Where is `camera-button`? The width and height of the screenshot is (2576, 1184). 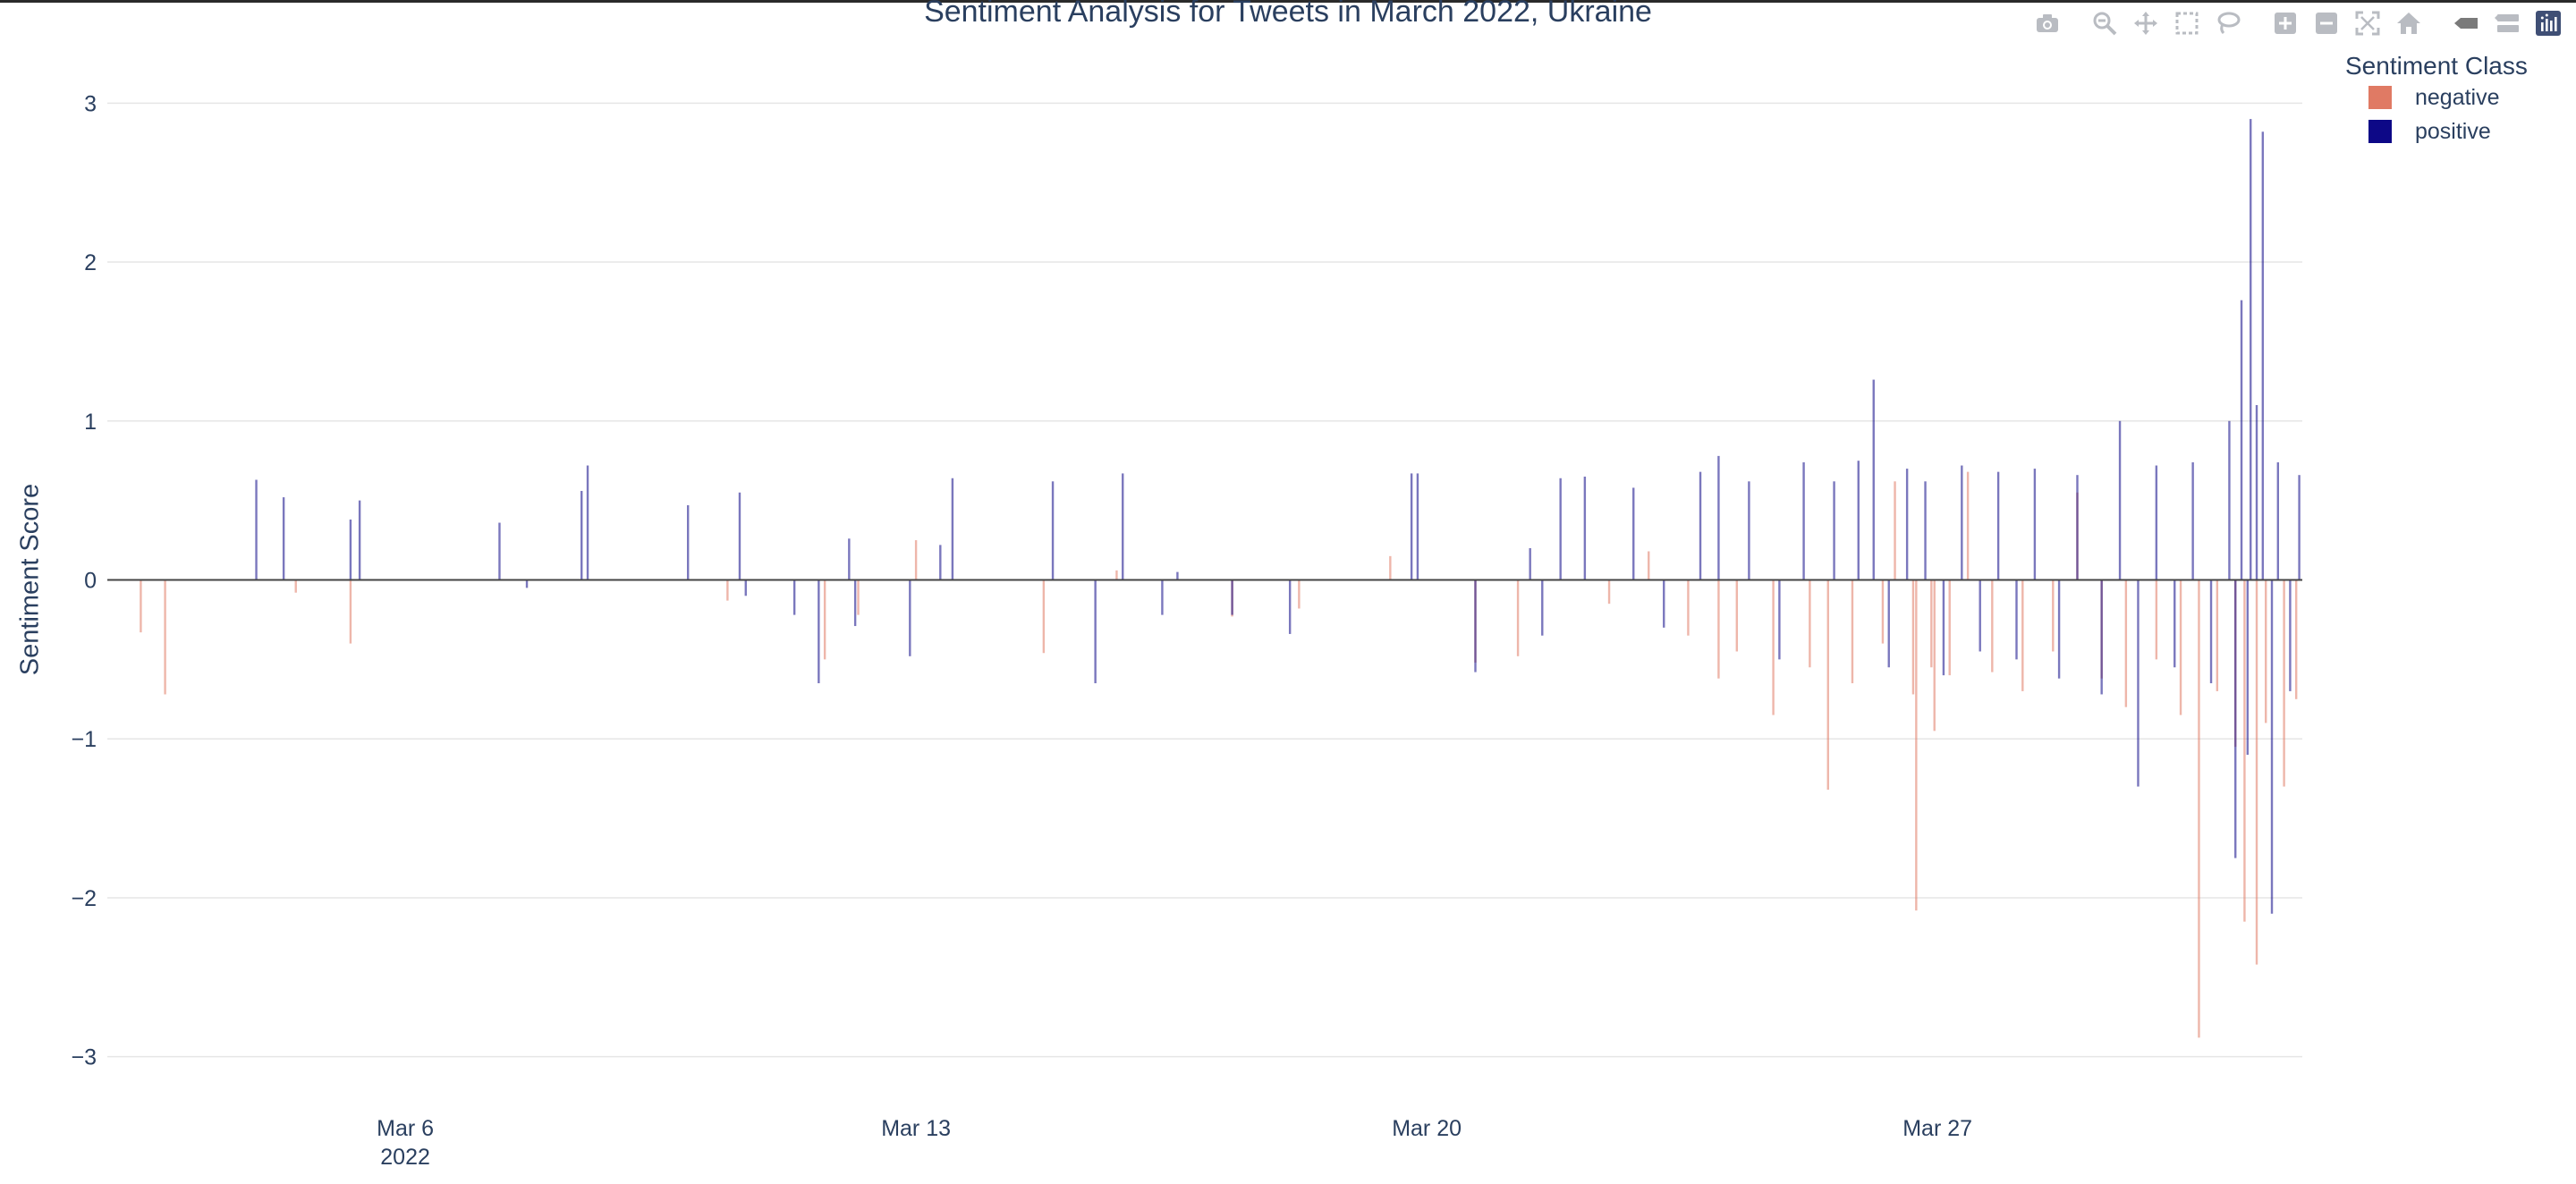 camera-button is located at coordinates (2047, 23).